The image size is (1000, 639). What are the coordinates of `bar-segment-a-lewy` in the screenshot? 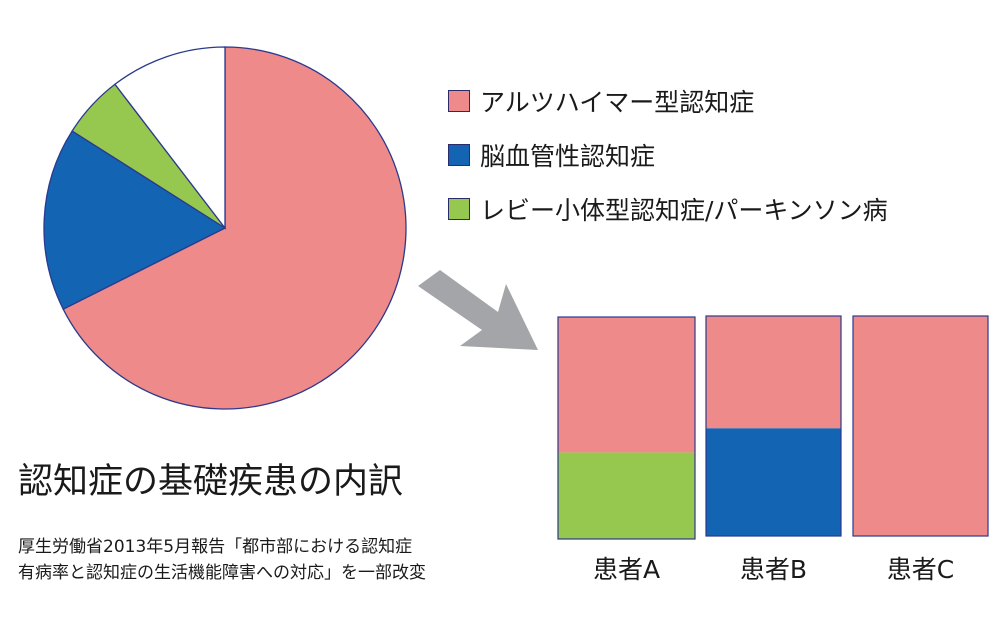 It's located at (626, 495).